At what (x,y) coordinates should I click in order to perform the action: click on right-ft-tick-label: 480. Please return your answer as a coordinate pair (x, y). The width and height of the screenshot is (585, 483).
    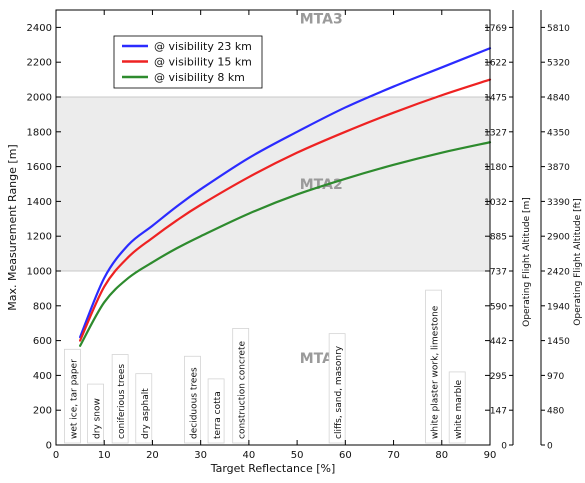
    Looking at the image, I should click on (555, 412).